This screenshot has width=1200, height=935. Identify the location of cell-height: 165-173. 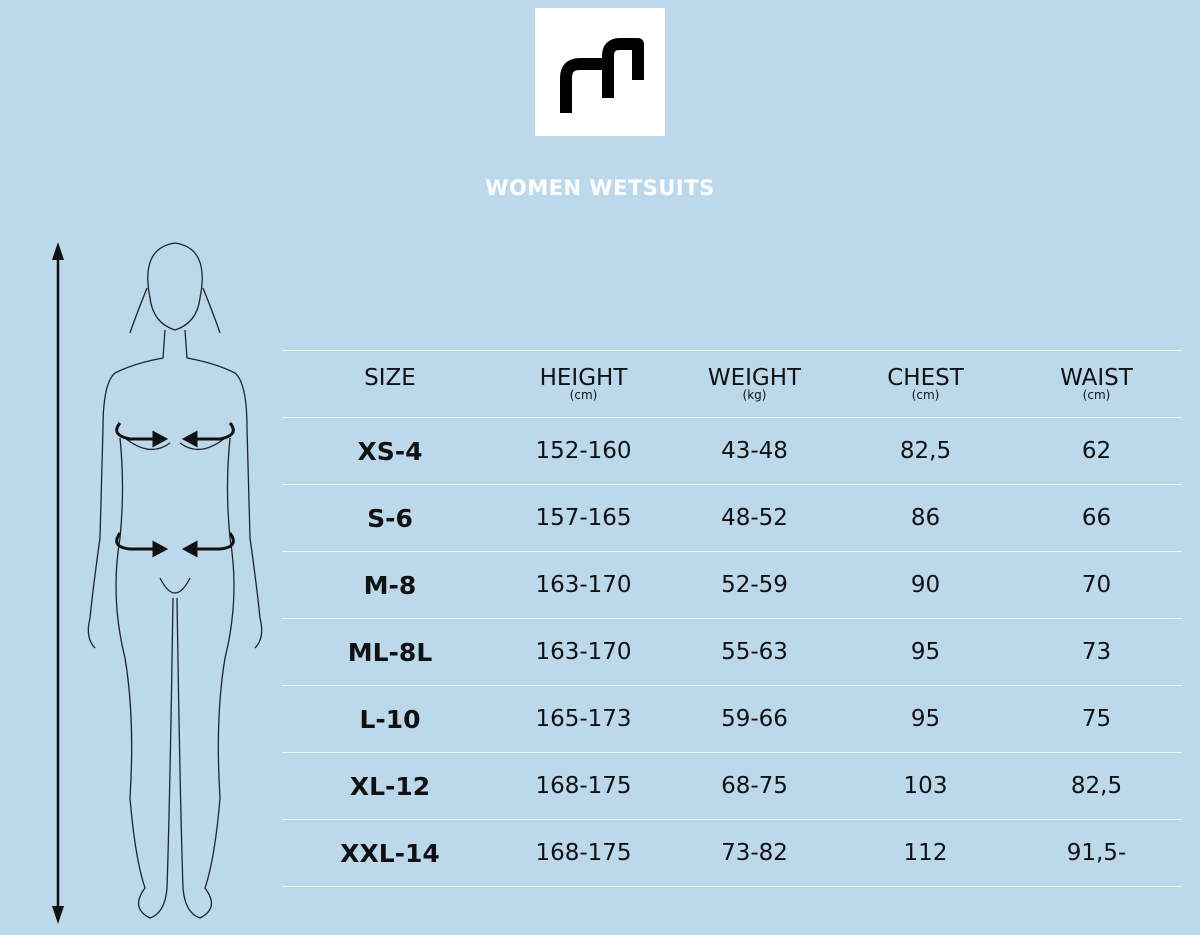
(583, 719).